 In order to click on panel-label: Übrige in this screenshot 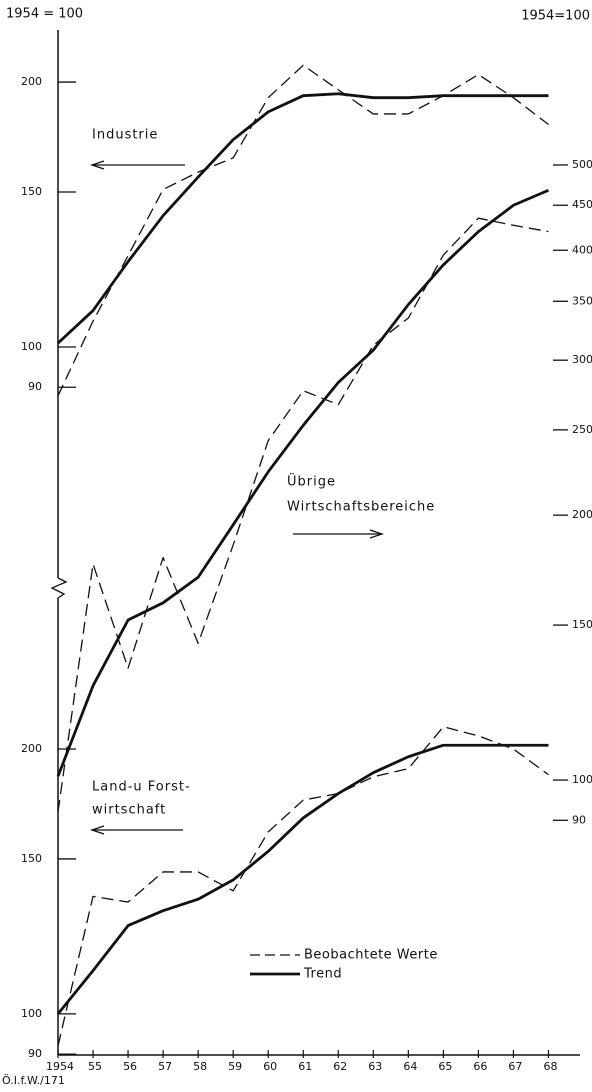, I will do `click(311, 481)`.